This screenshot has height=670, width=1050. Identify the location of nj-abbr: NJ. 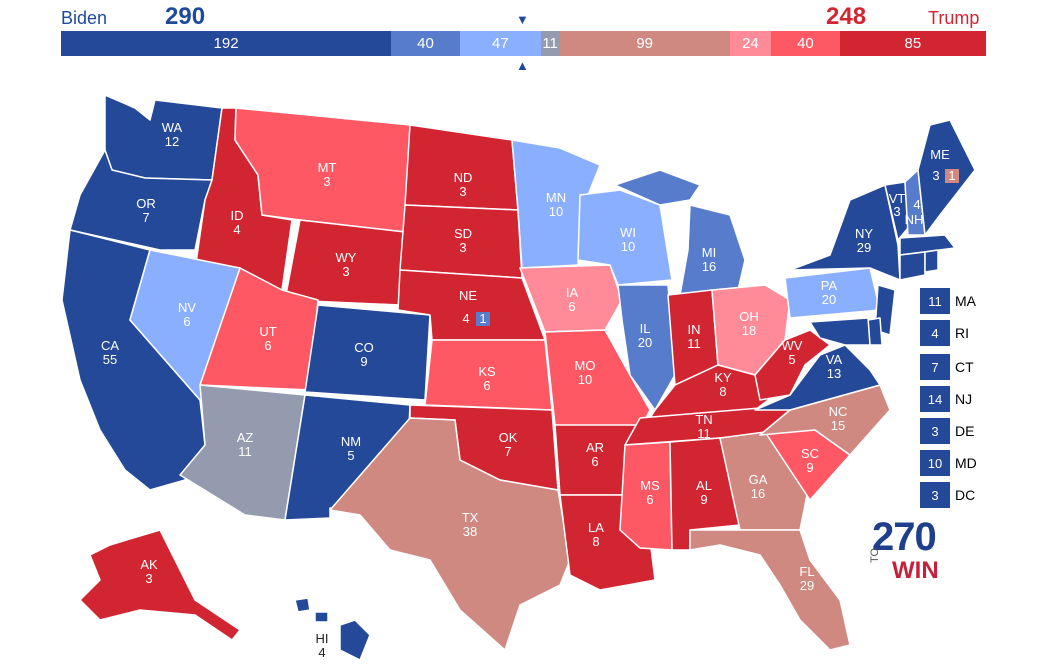
(964, 399).